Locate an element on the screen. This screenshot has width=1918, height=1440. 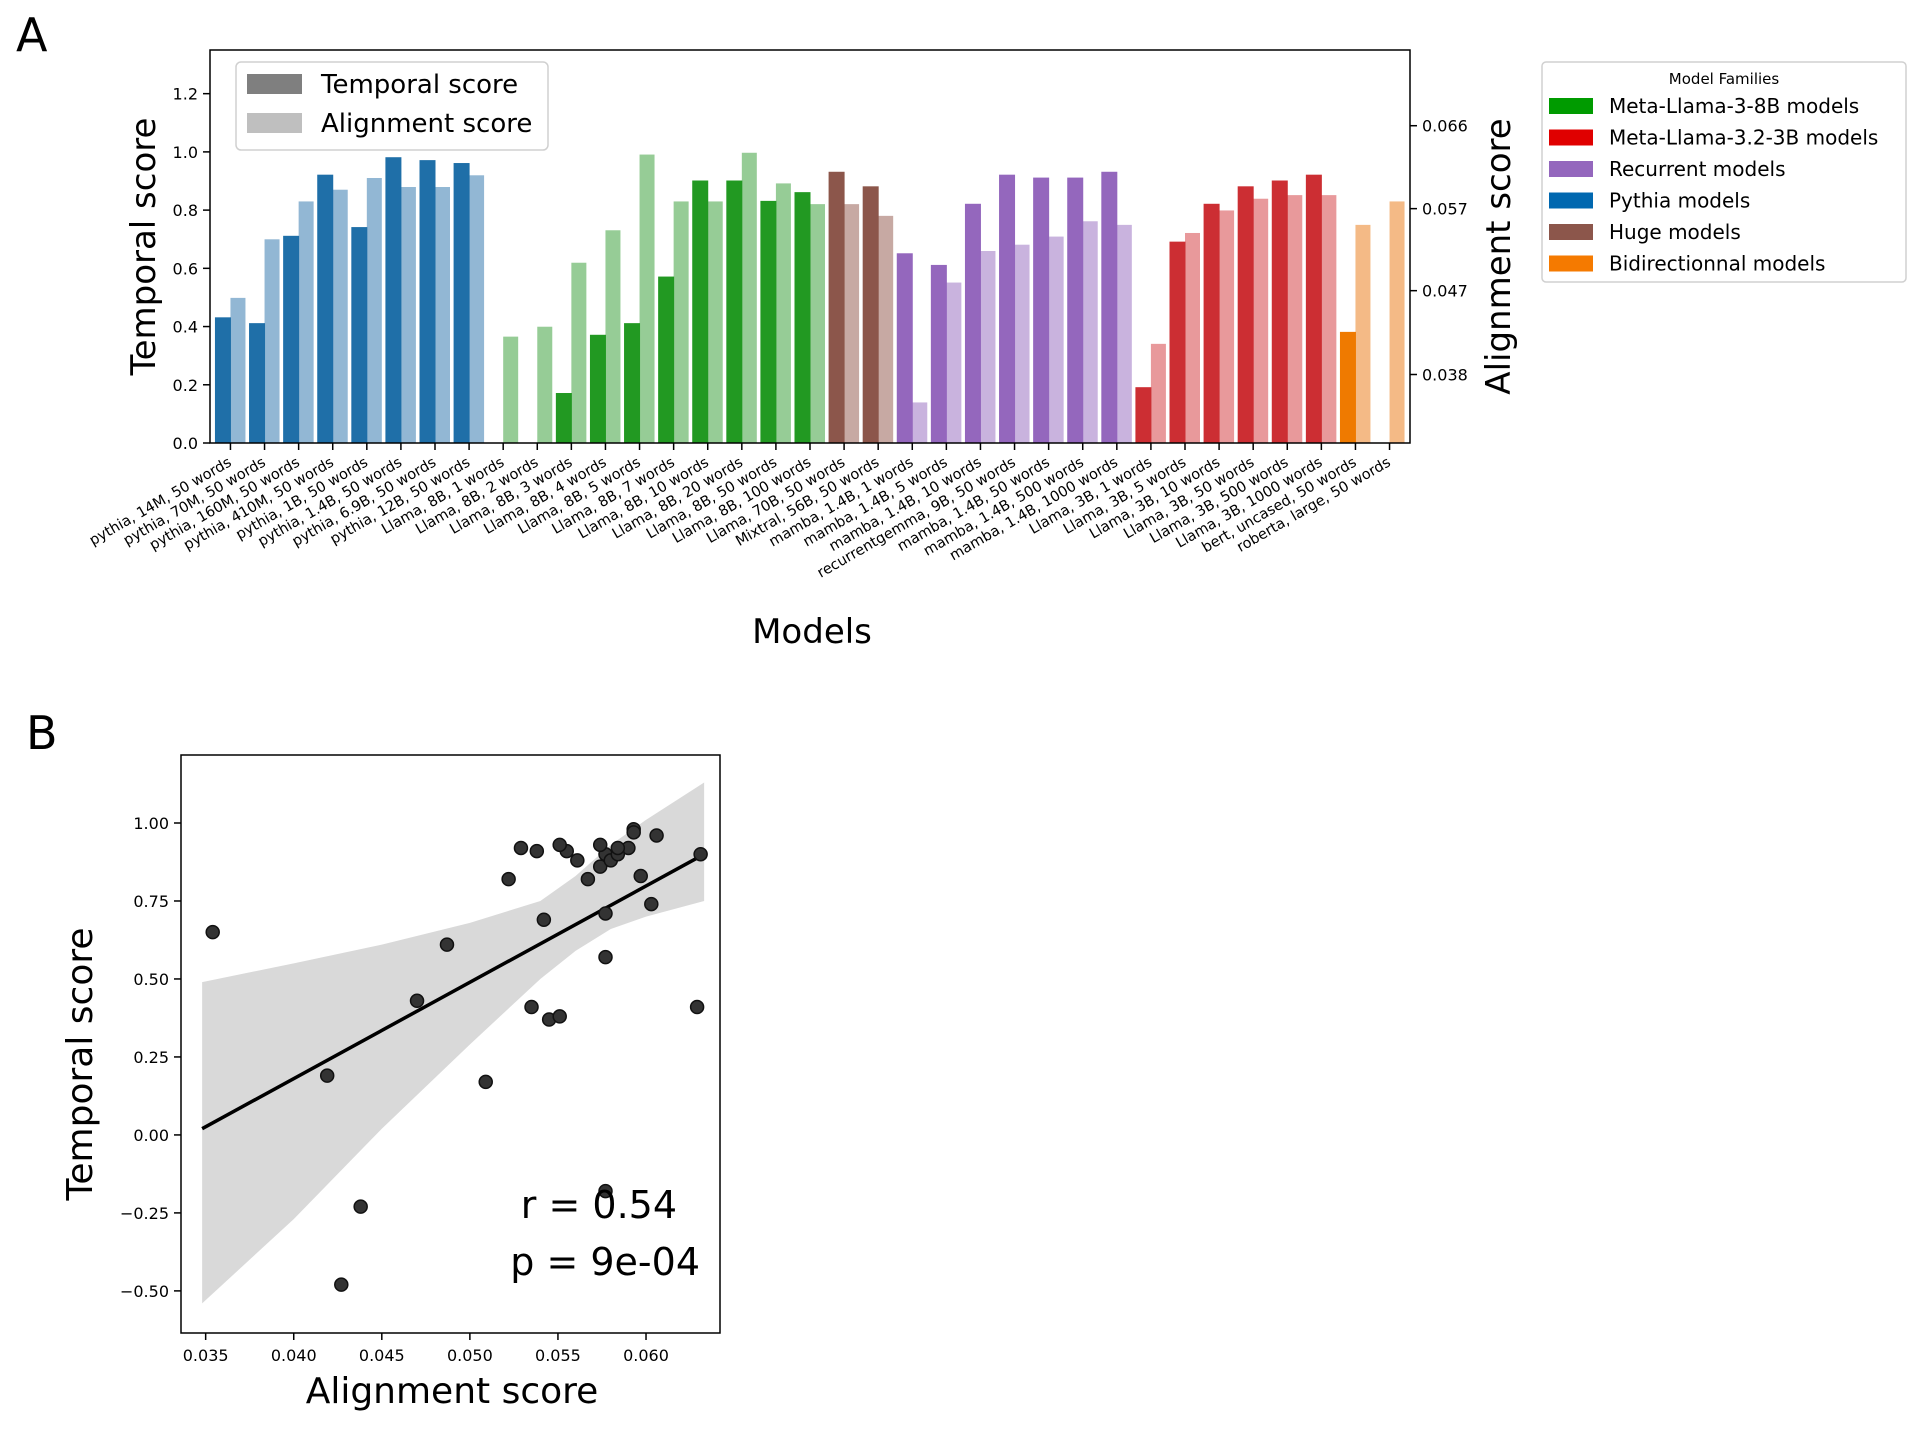
y-tick-label: 0.75 is located at coordinates (151, 901).